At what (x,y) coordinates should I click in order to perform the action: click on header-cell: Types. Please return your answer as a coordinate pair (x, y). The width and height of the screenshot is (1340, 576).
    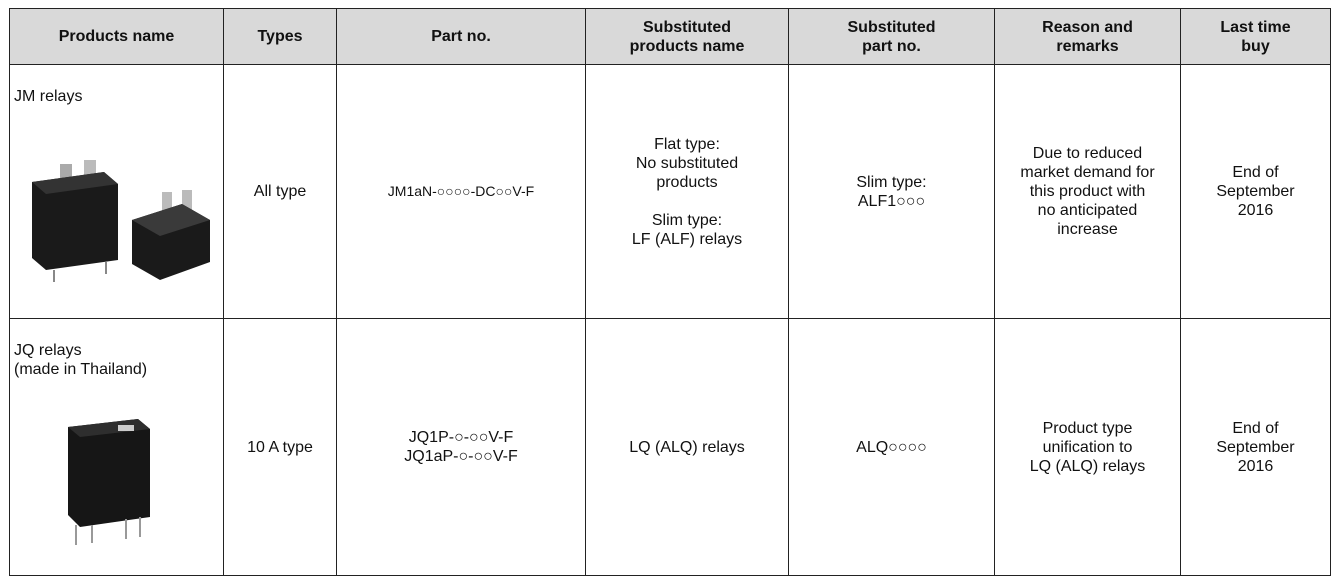
    Looking at the image, I should click on (280, 36).